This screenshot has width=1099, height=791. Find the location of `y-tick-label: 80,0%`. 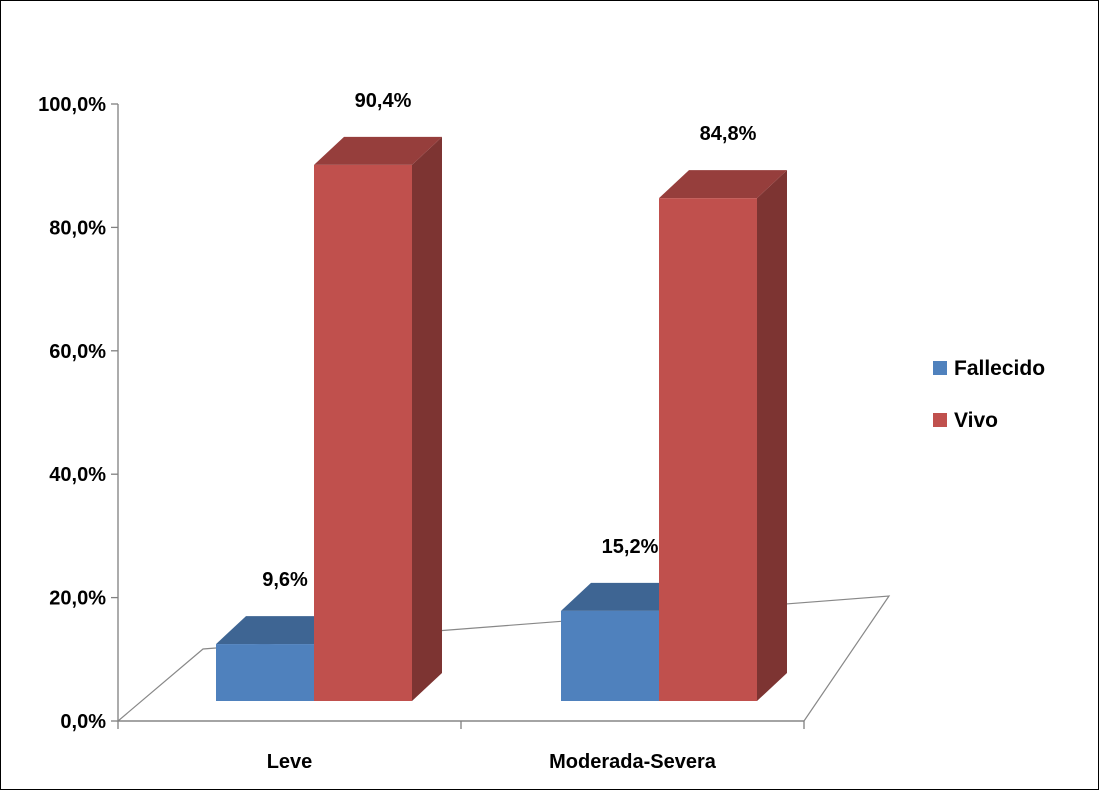

y-tick-label: 80,0% is located at coordinates (77, 228).